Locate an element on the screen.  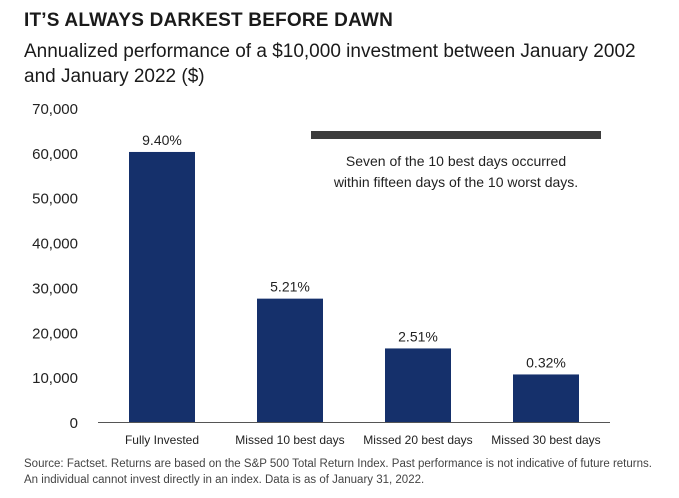
x-tick-label: Missed 30 best days is located at coordinates (545, 440).